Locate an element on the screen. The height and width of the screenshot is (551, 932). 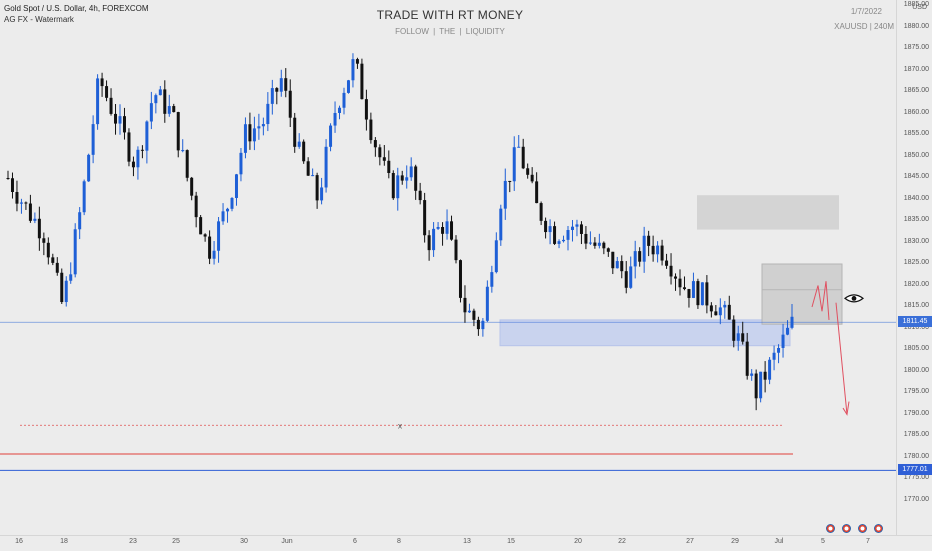
price-tick-label: 1875.00 is located at coordinates (916, 47).